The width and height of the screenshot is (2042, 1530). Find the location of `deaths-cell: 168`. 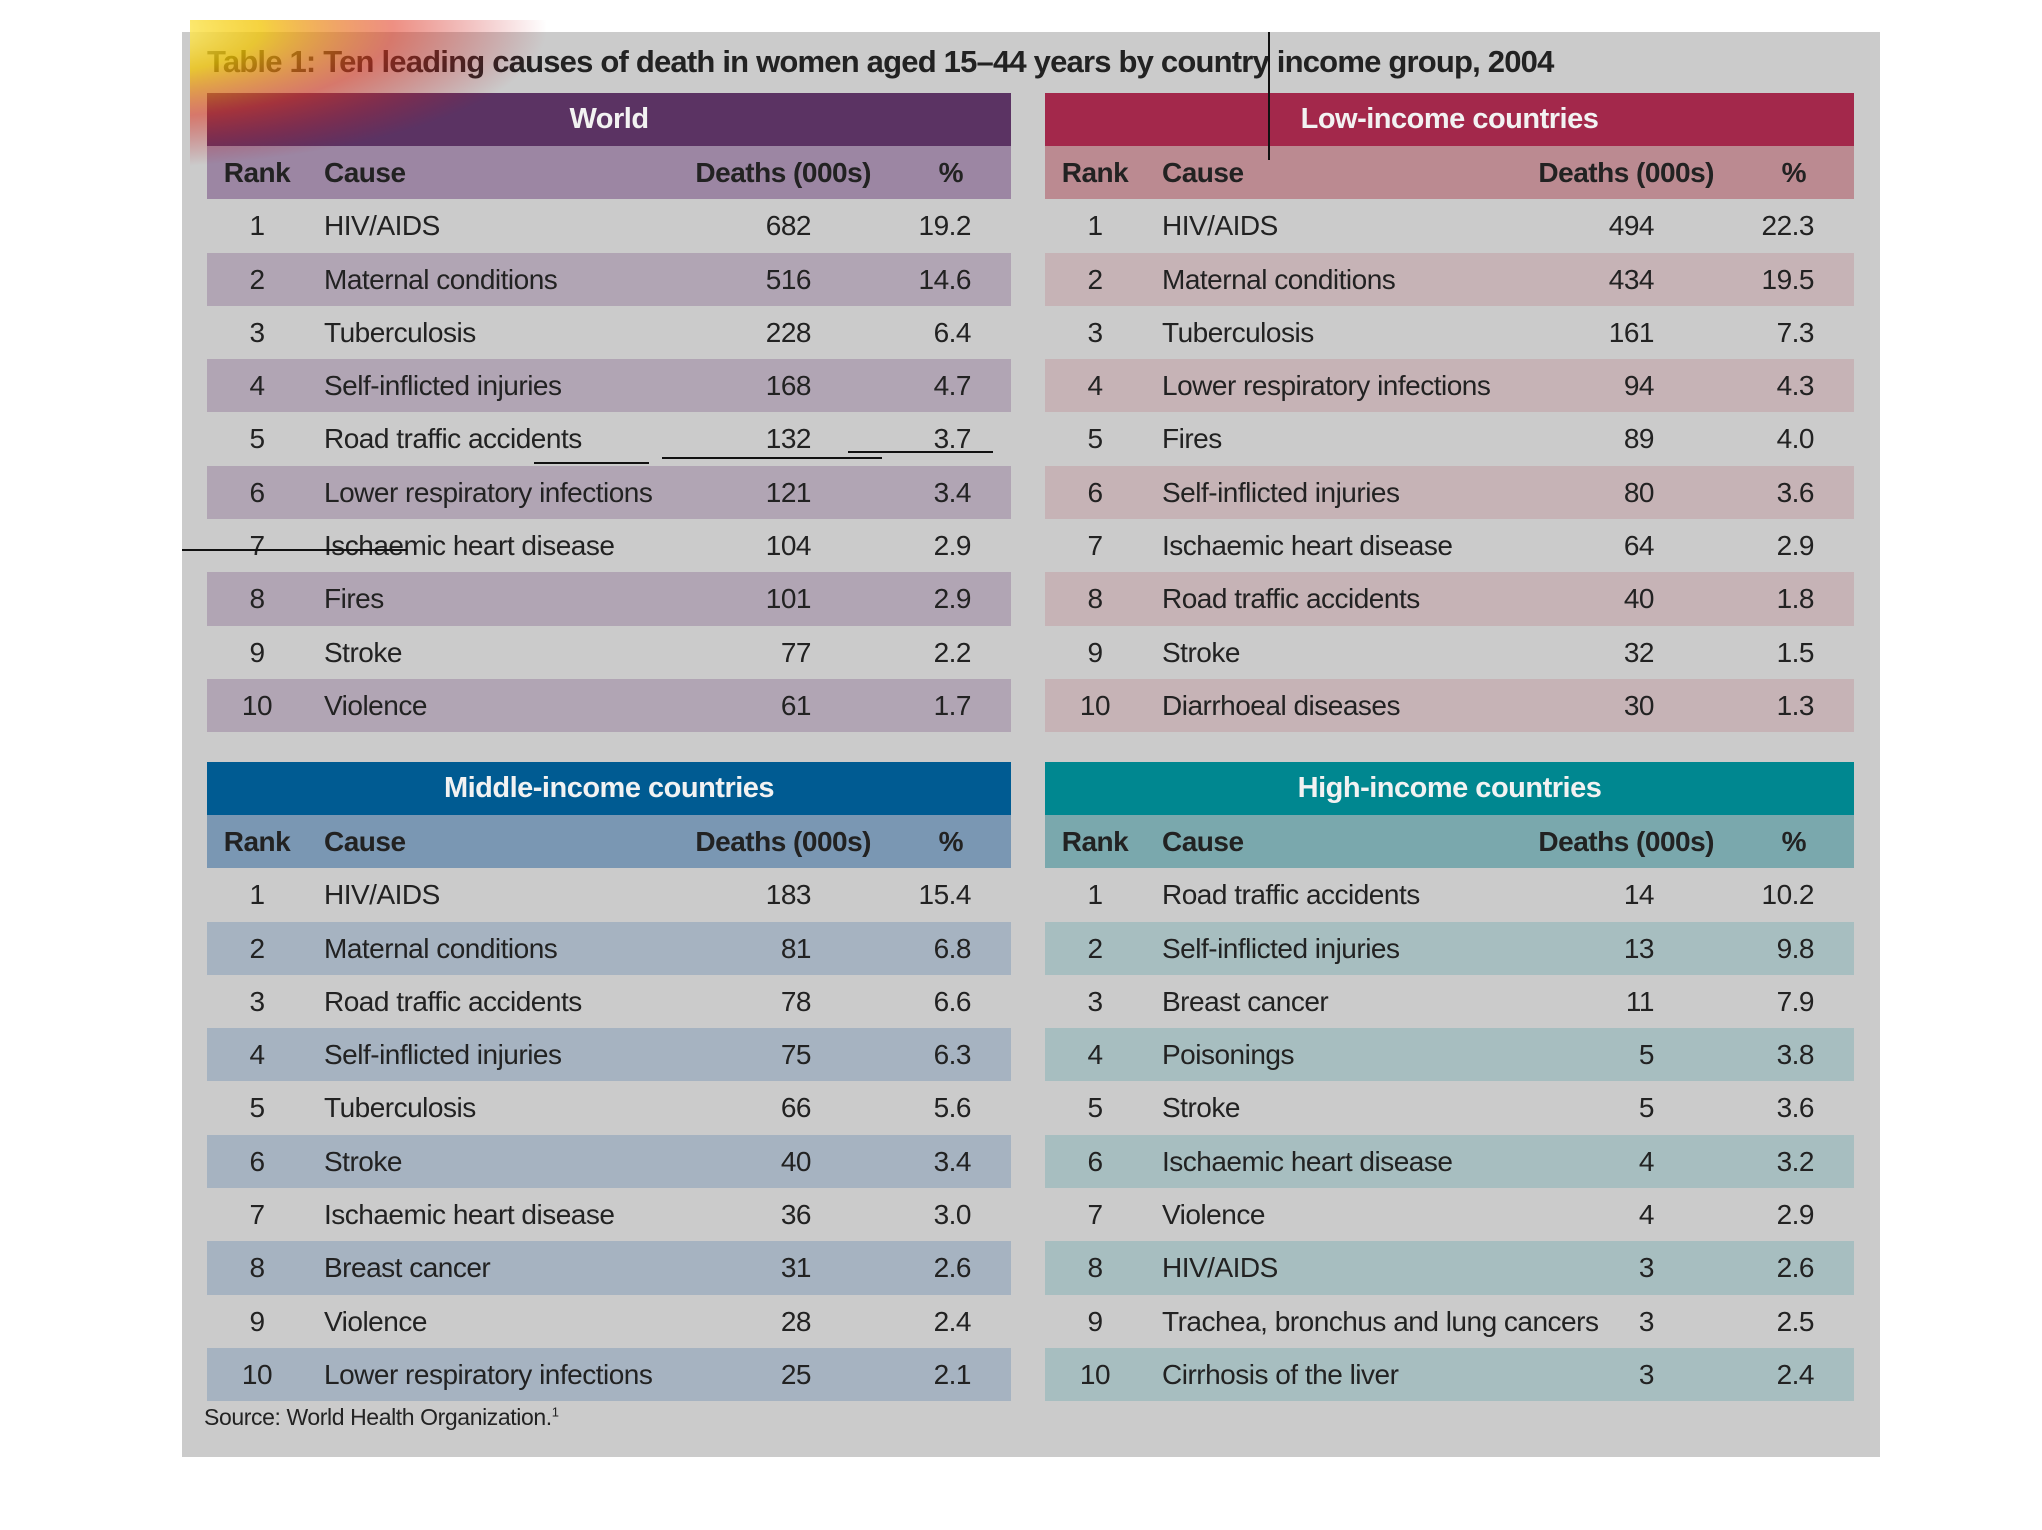

deaths-cell: 168 is located at coordinates (788, 386).